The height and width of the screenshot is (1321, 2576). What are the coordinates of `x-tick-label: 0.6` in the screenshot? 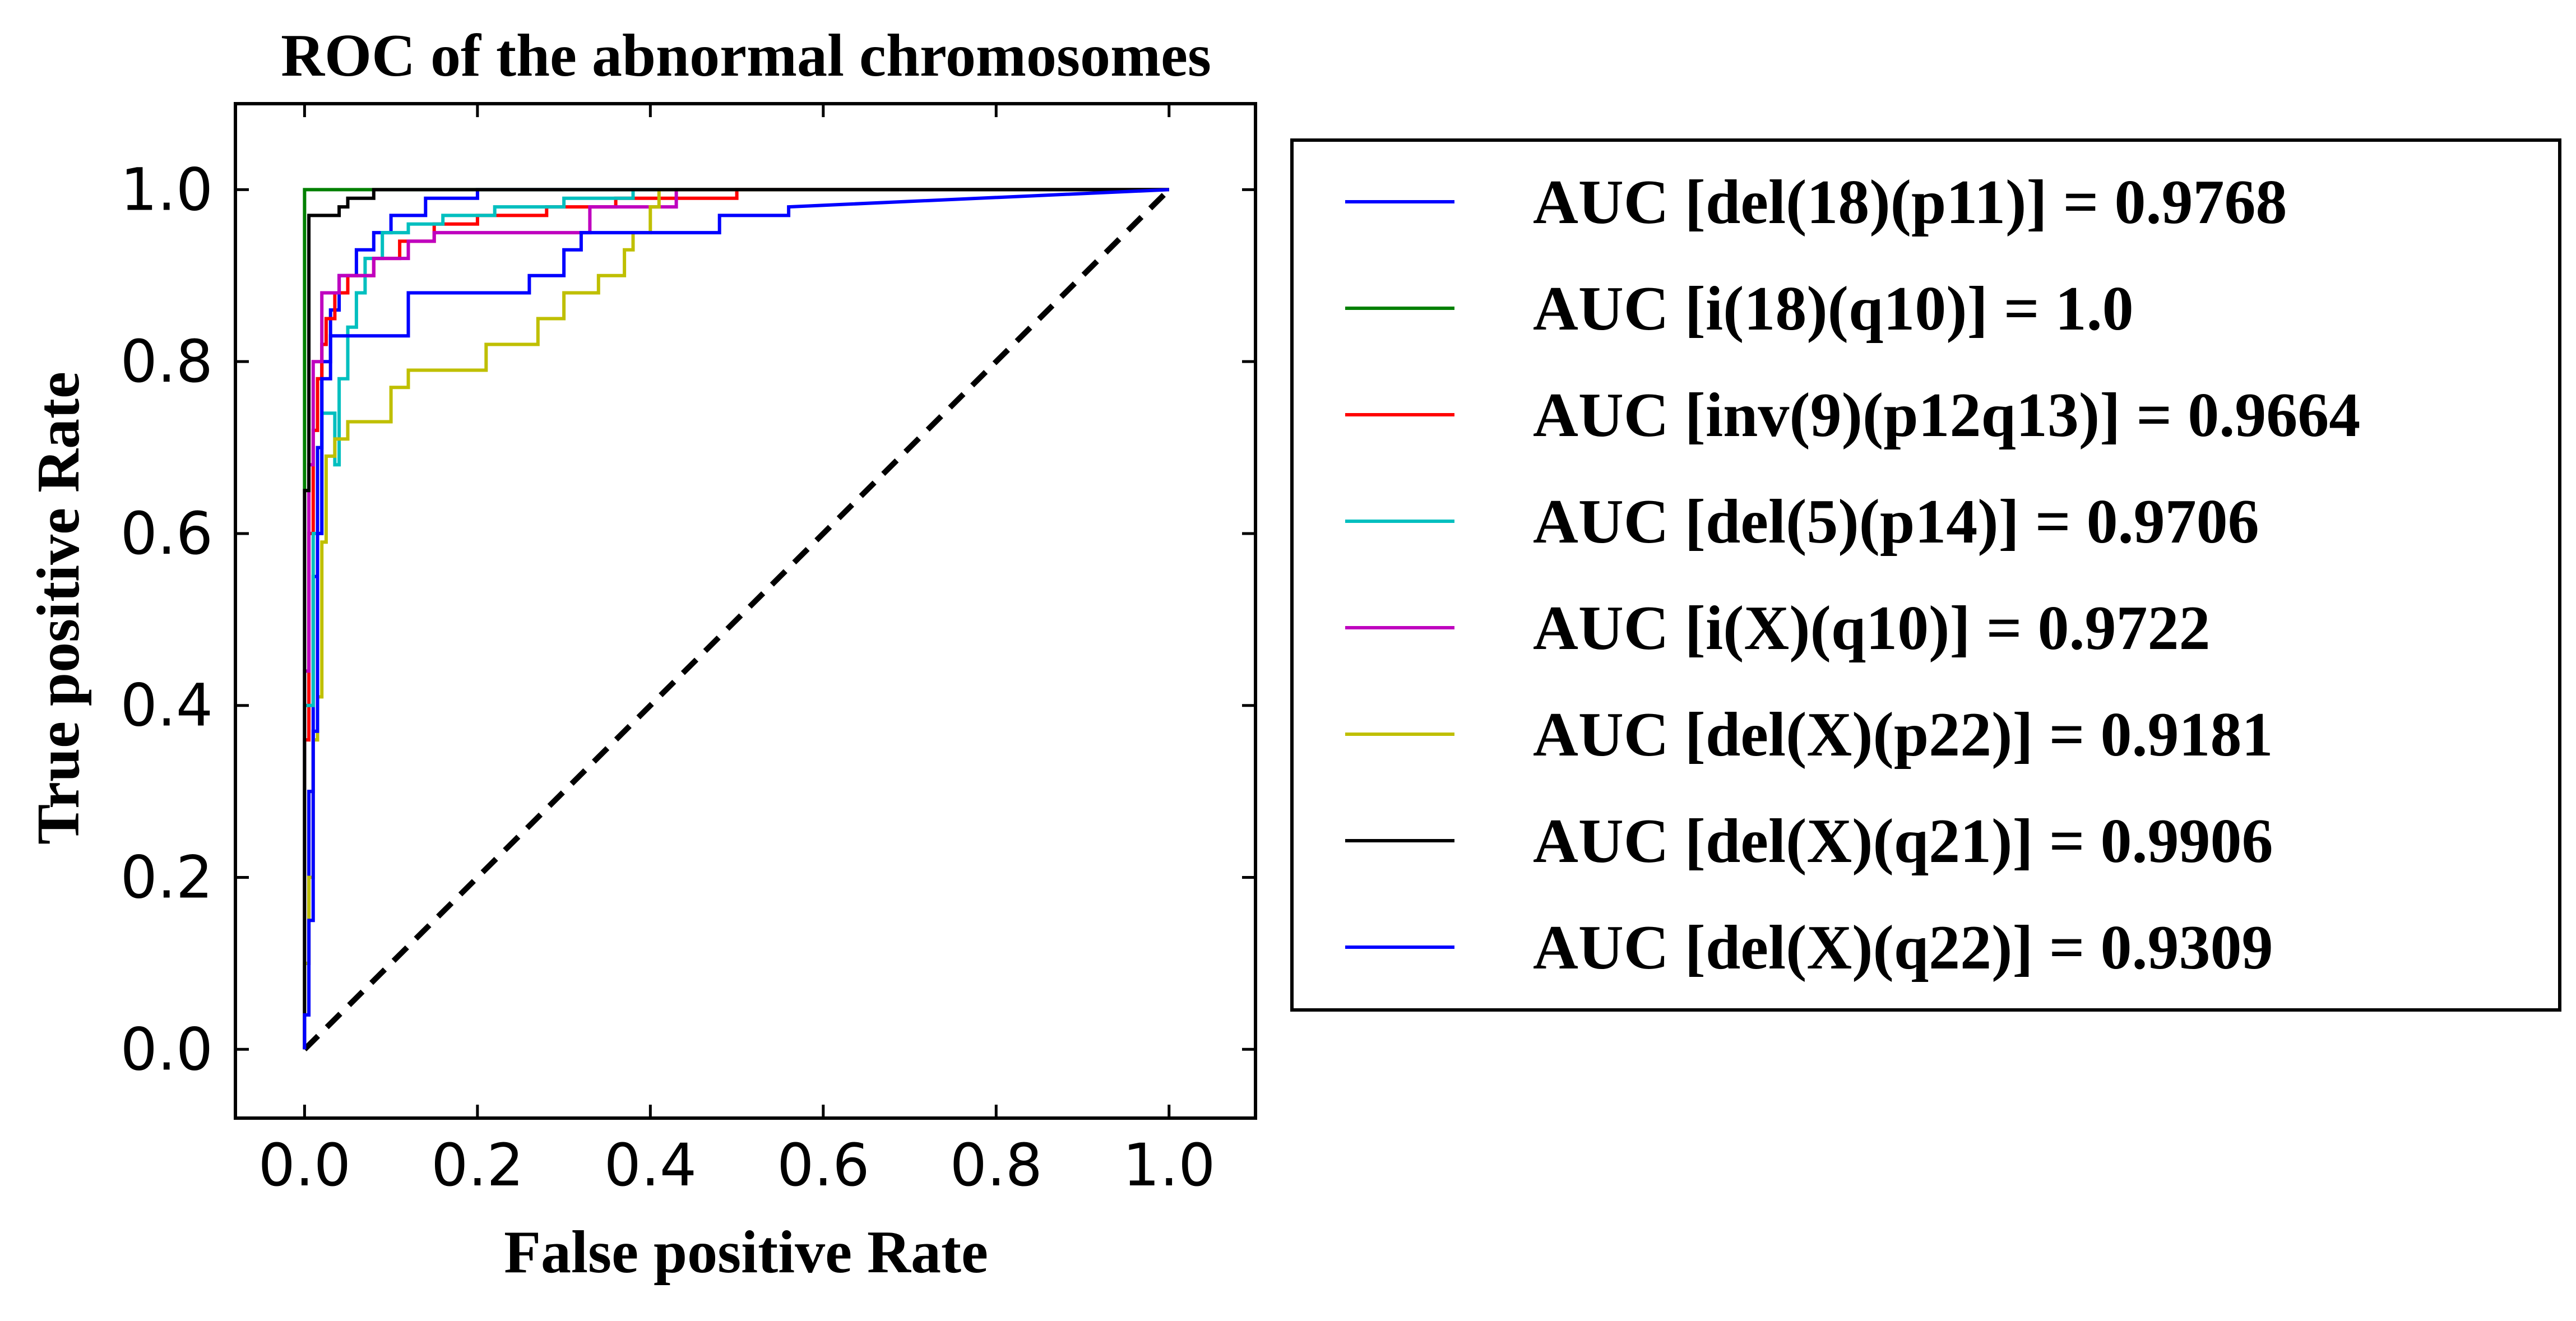 It's located at (823, 1165).